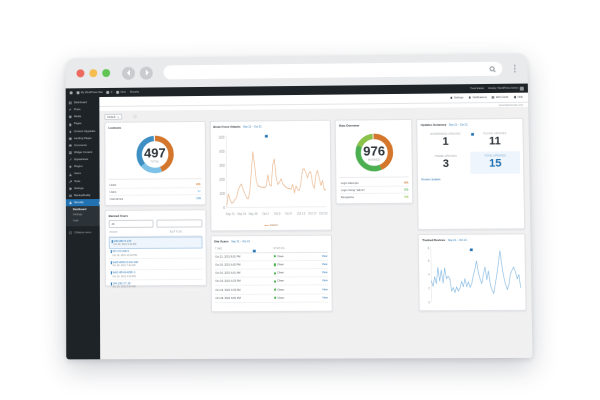 This screenshot has height=400, width=600. Describe the element at coordinates (228, 257) in the screenshot. I see `scan-time: Oct 21, 2021 8:51 PM` at that location.